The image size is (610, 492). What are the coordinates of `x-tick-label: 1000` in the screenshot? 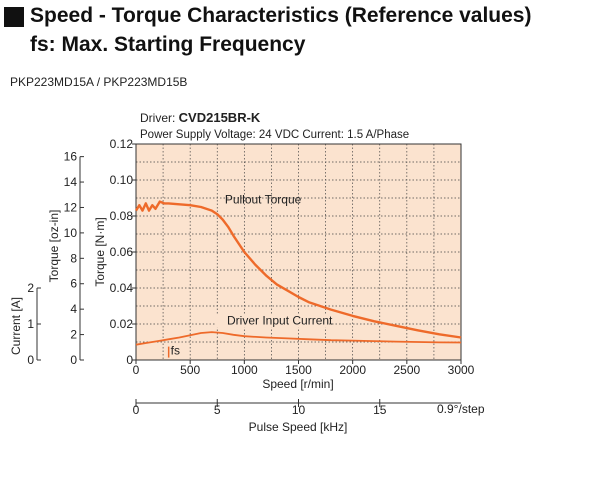 It's located at (244, 370).